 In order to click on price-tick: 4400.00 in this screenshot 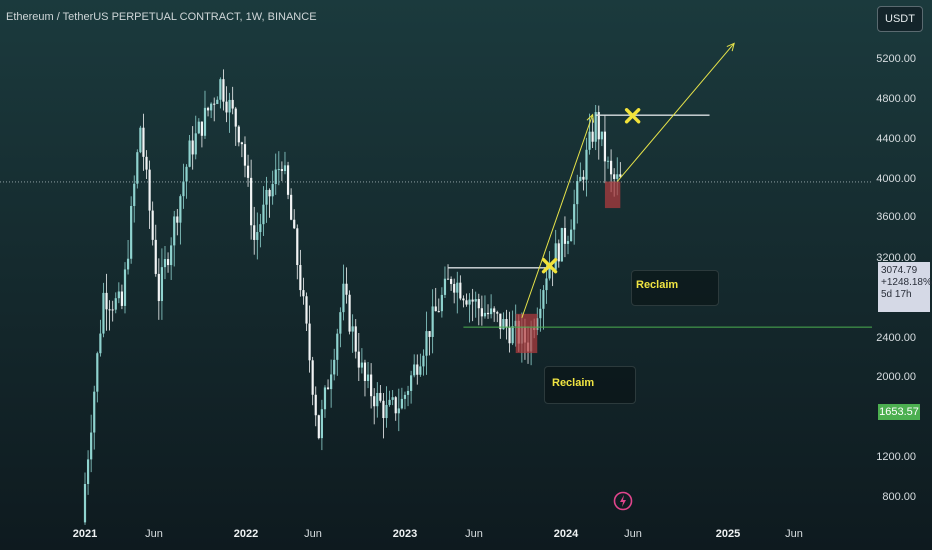, I will do `click(896, 139)`.